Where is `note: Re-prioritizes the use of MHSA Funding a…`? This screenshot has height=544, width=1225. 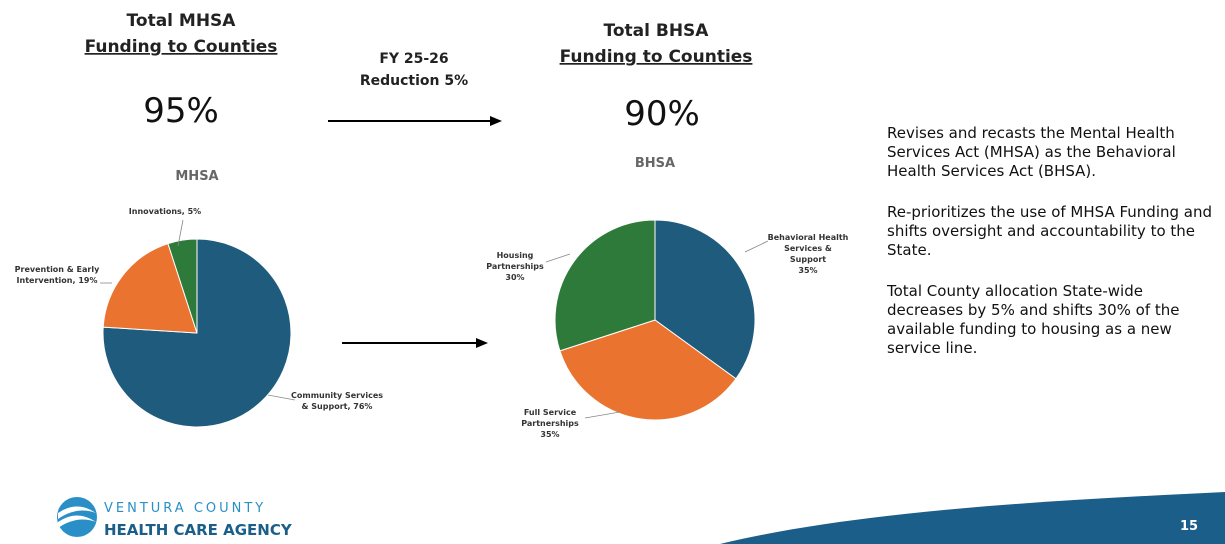 note: Re-prioritizes the use of MHSA Funding a… is located at coordinates (1049, 231).